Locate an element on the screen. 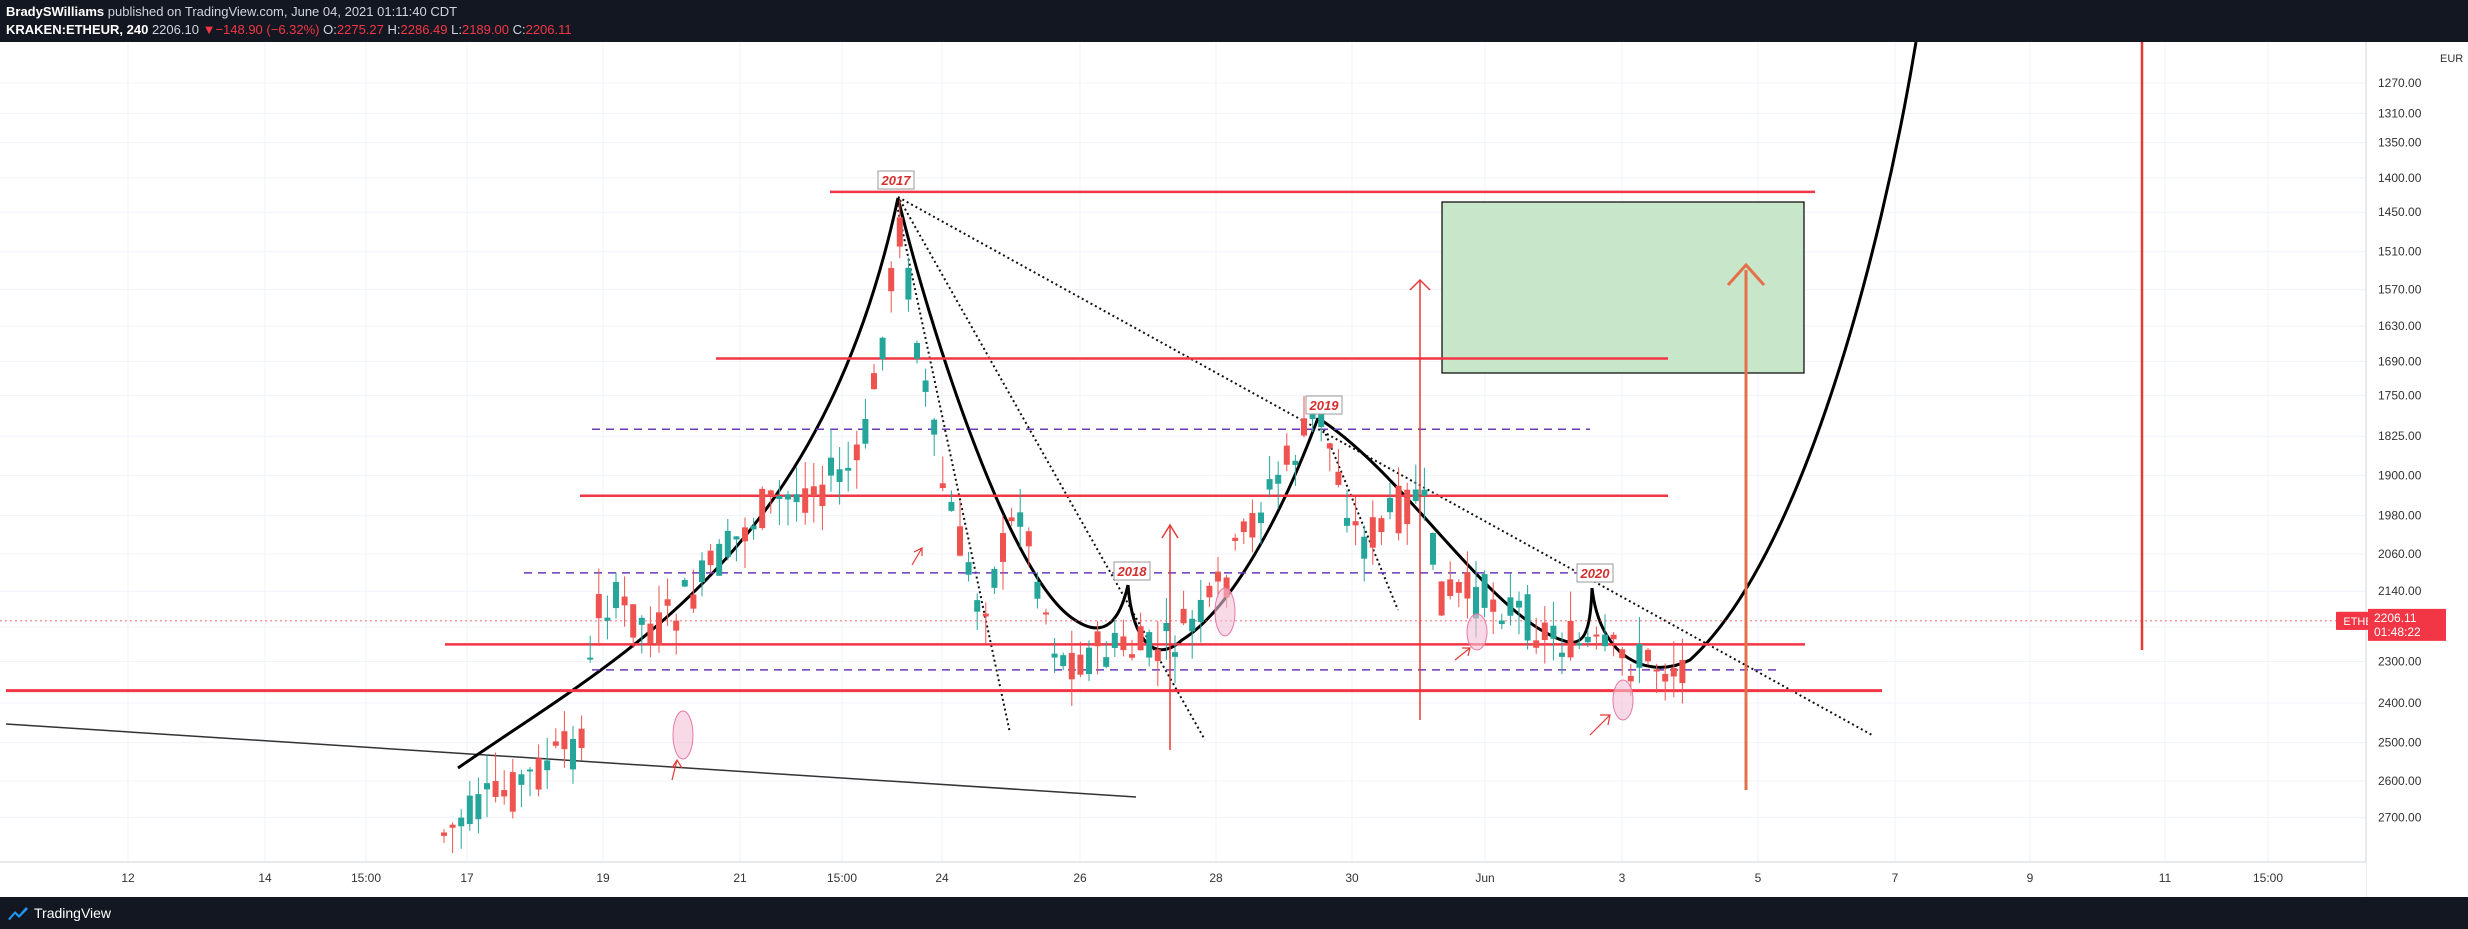  high-label: H: is located at coordinates (394, 29).